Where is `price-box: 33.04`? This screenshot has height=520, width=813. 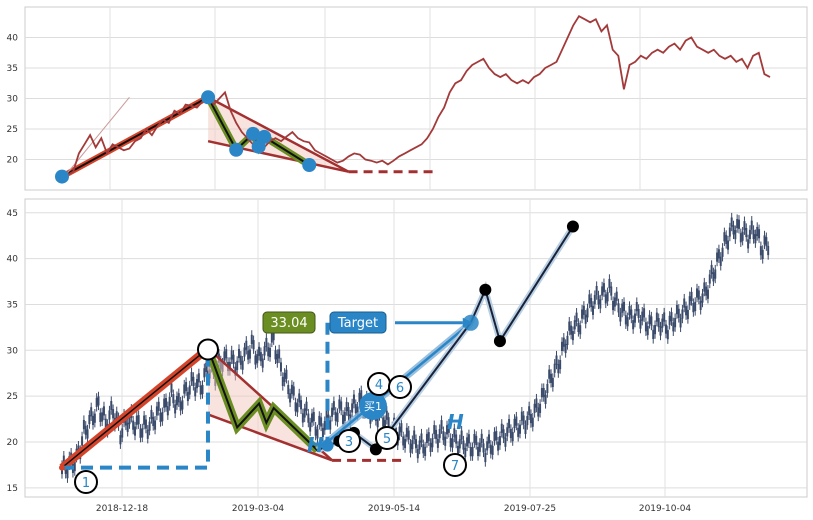 price-box: 33.04 is located at coordinates (289, 322).